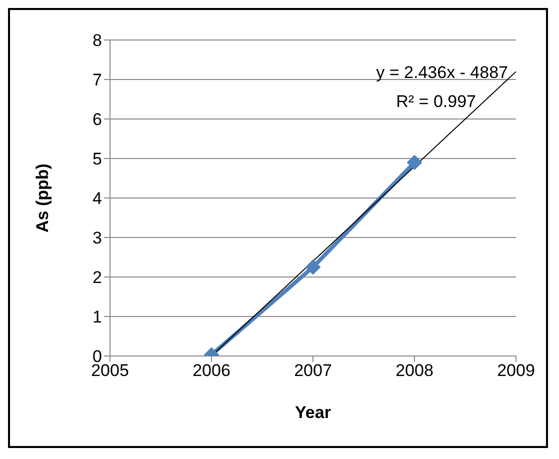 This screenshot has width=559, height=459. What do you see at coordinates (211, 370) in the screenshot?
I see `x-tick-label: 2006` at bounding box center [211, 370].